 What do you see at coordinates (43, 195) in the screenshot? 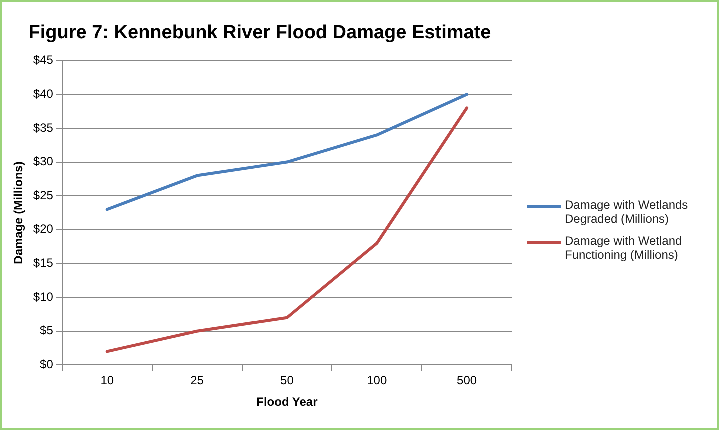
I see `y-tick-label: $25` at bounding box center [43, 195].